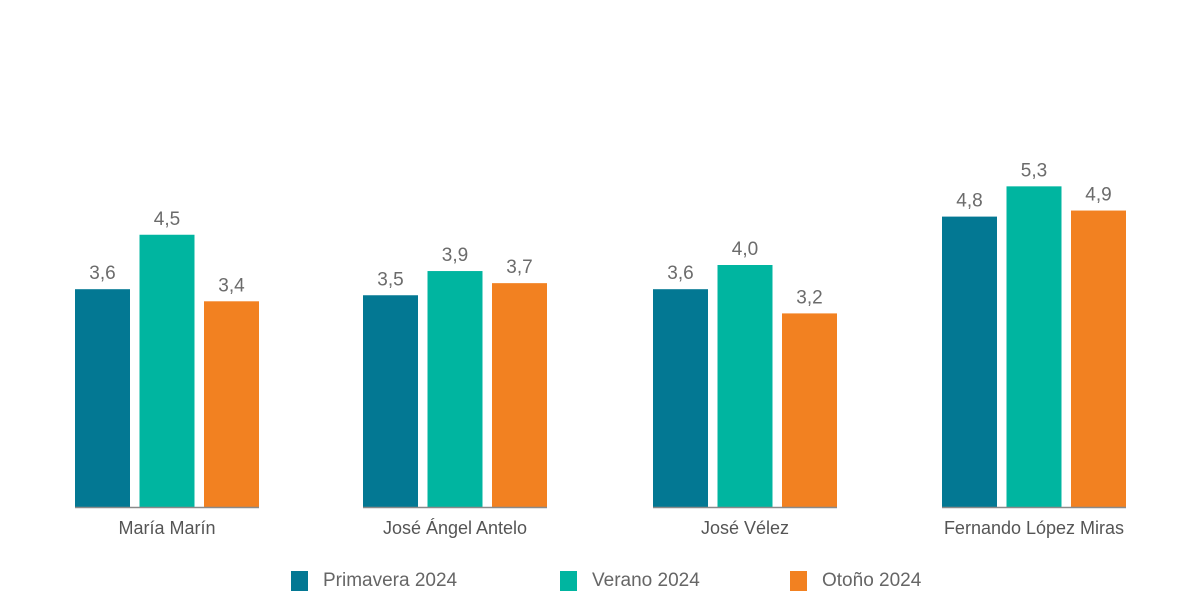  What do you see at coordinates (1034, 528) in the screenshot?
I see `category-label: Fernando López Miras` at bounding box center [1034, 528].